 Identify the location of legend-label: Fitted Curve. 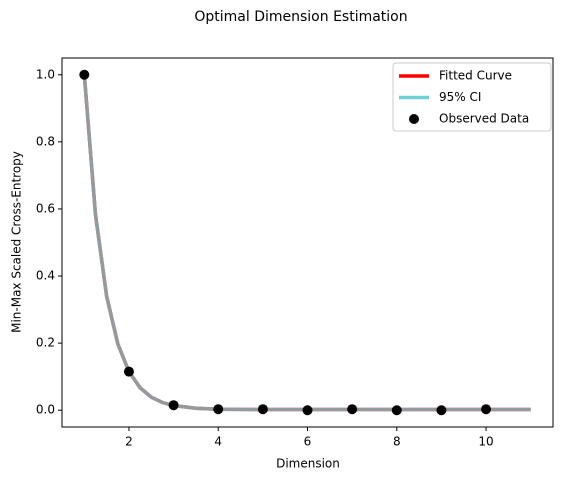
(475, 76).